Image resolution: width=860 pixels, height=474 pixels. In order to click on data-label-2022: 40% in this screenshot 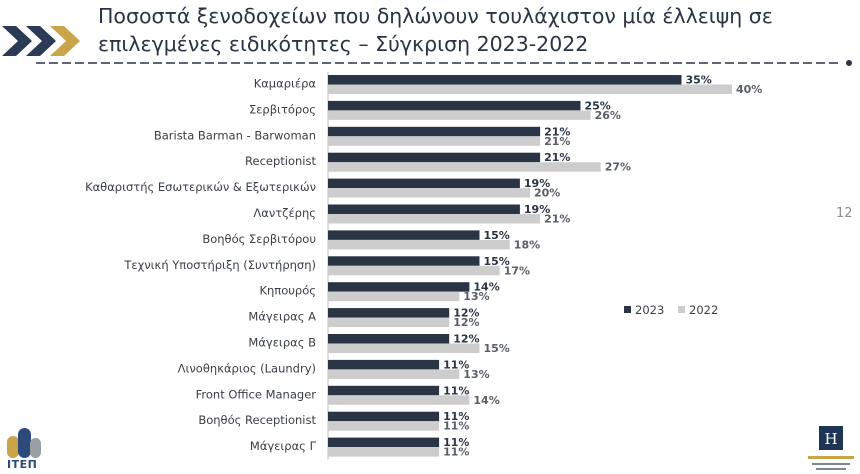, I will do `click(749, 89)`.